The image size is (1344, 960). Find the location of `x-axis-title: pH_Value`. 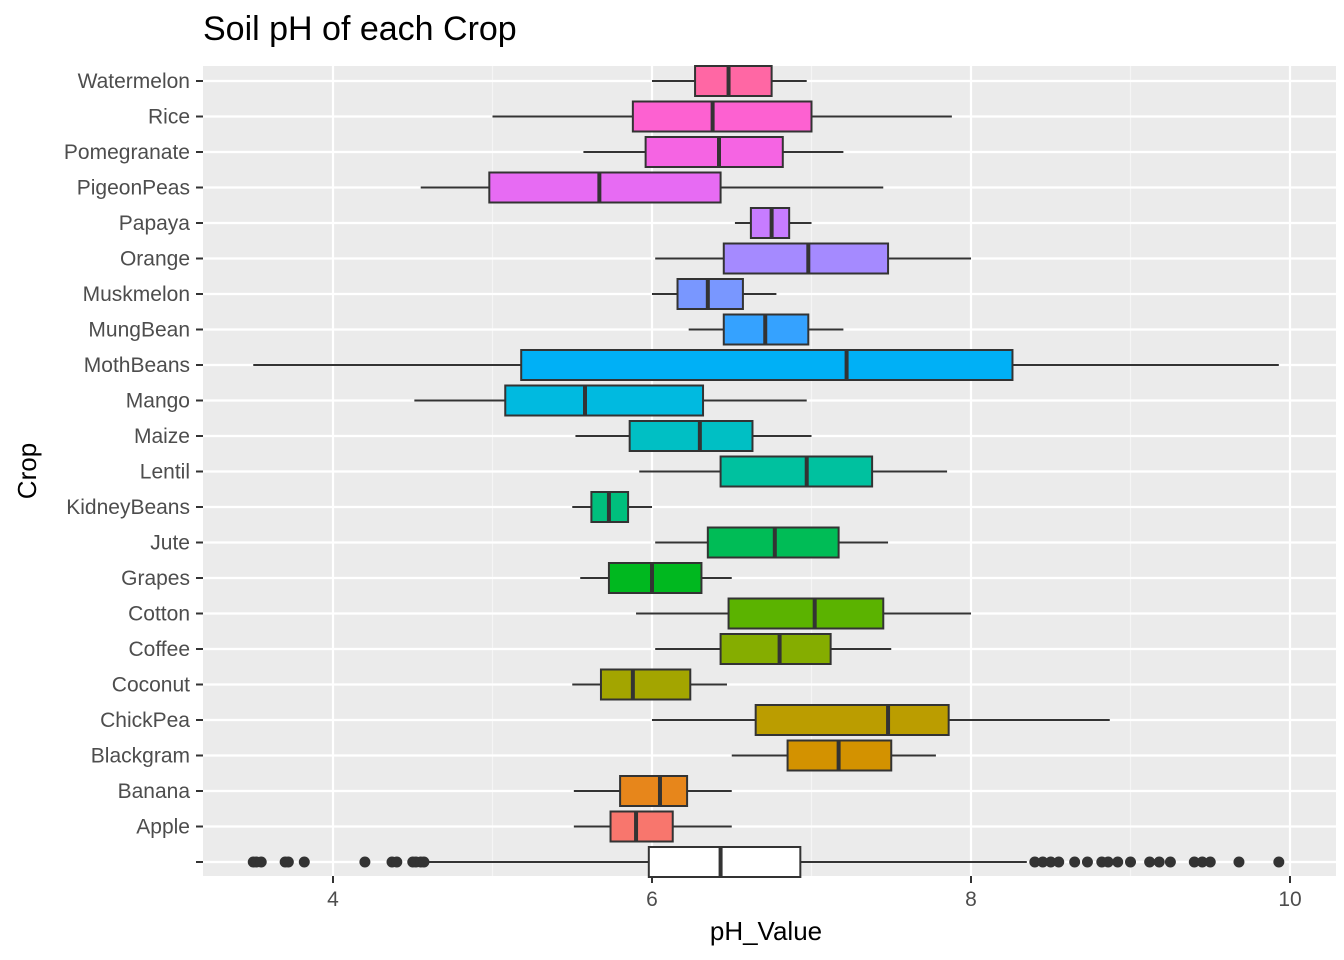

x-axis-title: pH_Value is located at coordinates (766, 931).